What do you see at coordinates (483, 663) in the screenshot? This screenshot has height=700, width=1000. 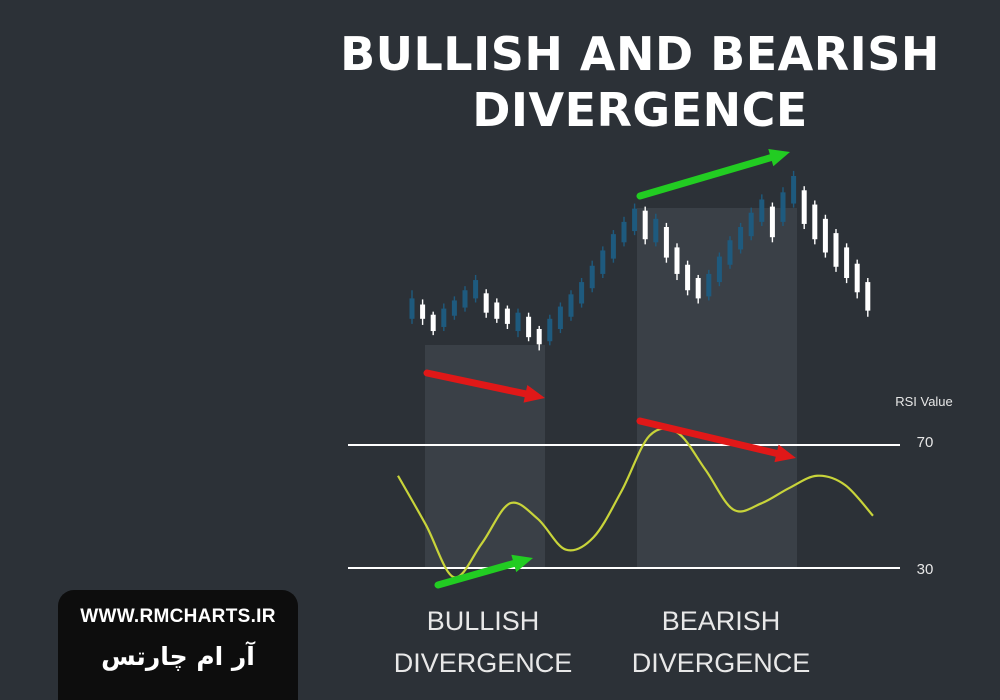 I see `bullish-label-line-2: DIVERGENCE` at bounding box center [483, 663].